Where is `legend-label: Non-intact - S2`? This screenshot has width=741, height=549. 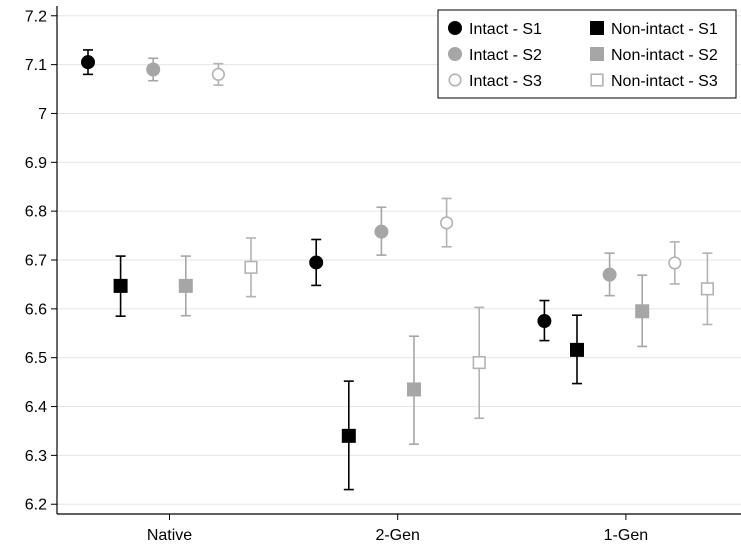
legend-label: Non-intact - S2 is located at coordinates (664, 55).